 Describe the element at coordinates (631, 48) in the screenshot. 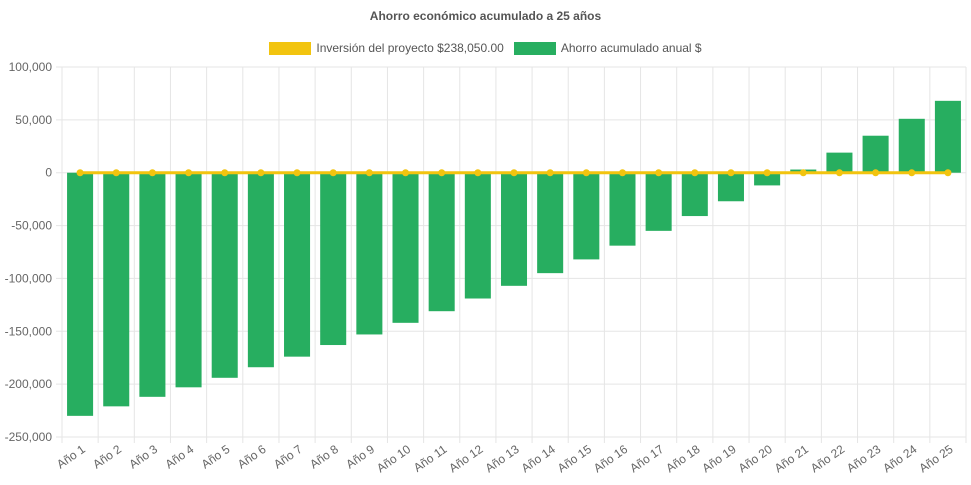

I see `legend-label-savings: Ahorro acumulado anual $` at that location.